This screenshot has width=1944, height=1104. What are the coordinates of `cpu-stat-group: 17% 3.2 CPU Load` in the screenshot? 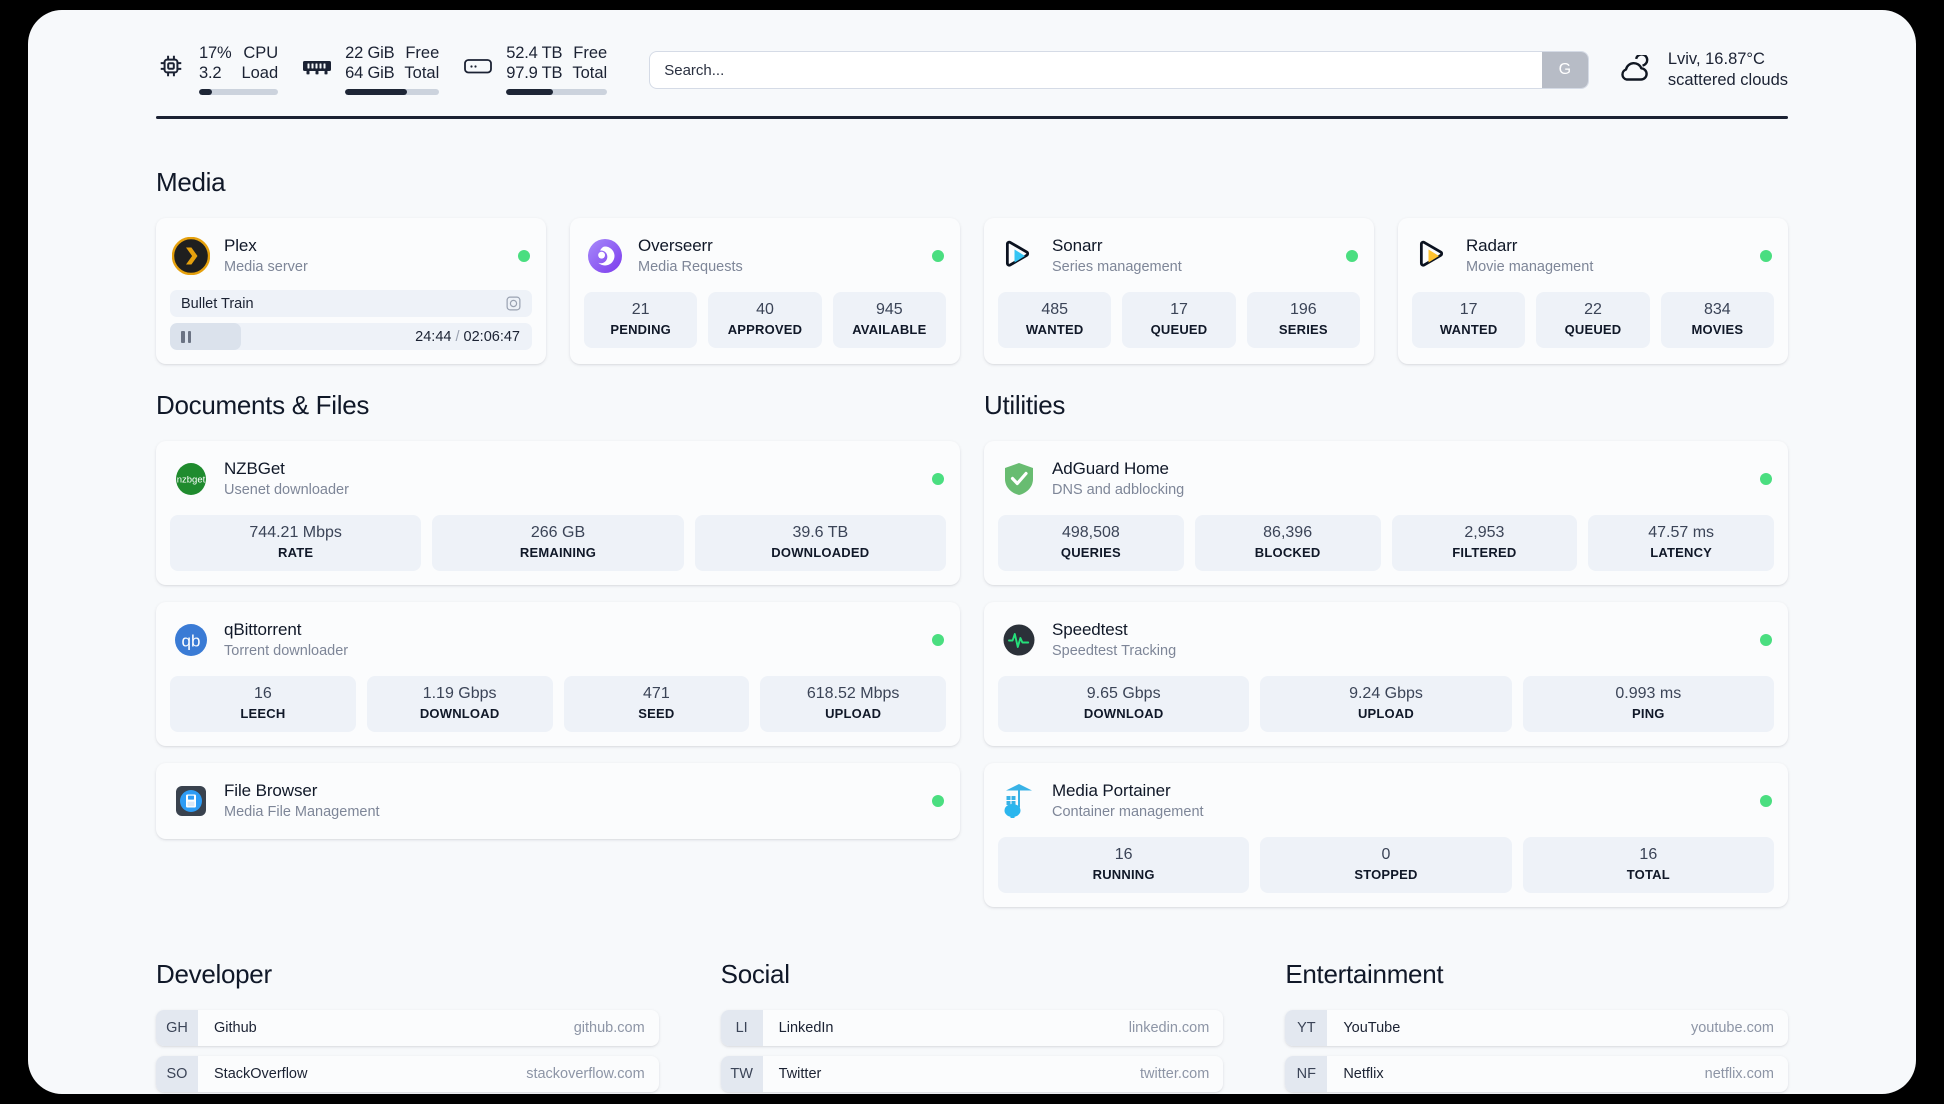 It's located at (217, 69).